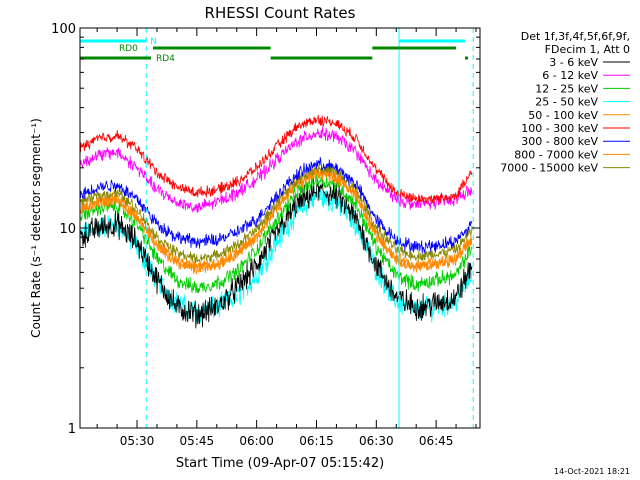 This screenshot has height=480, width=640. What do you see at coordinates (256, 441) in the screenshot?
I see `x-tick-label: 06:00` at bounding box center [256, 441].